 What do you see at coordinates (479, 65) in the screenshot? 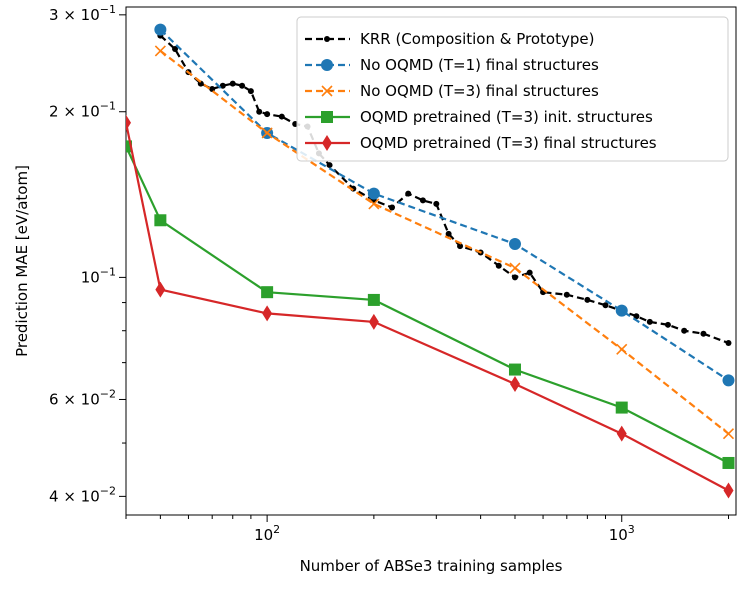
I see `legend-label: No OQMD (T=1) final structures` at bounding box center [479, 65].